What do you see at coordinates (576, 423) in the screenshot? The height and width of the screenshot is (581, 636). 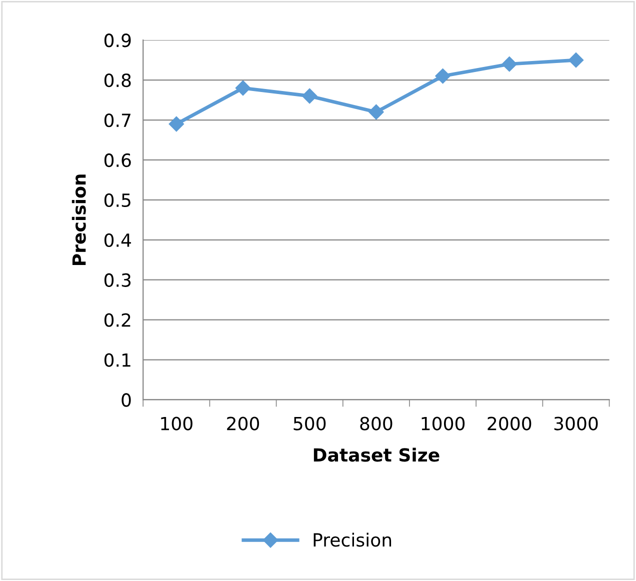 I see `x-tick-label: 3000` at bounding box center [576, 423].